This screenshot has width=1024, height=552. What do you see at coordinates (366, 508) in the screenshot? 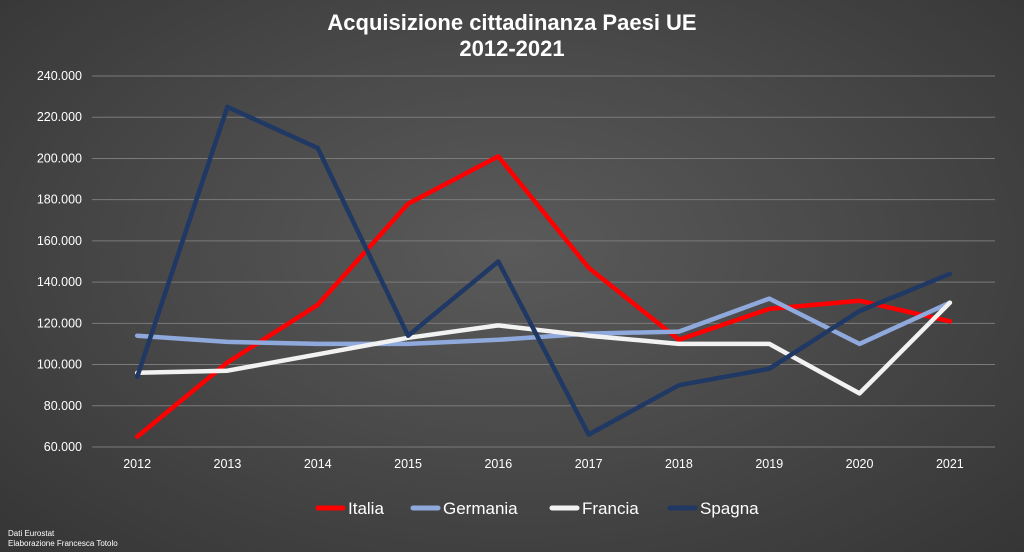
I see `legend-label-italia: Italia` at bounding box center [366, 508].